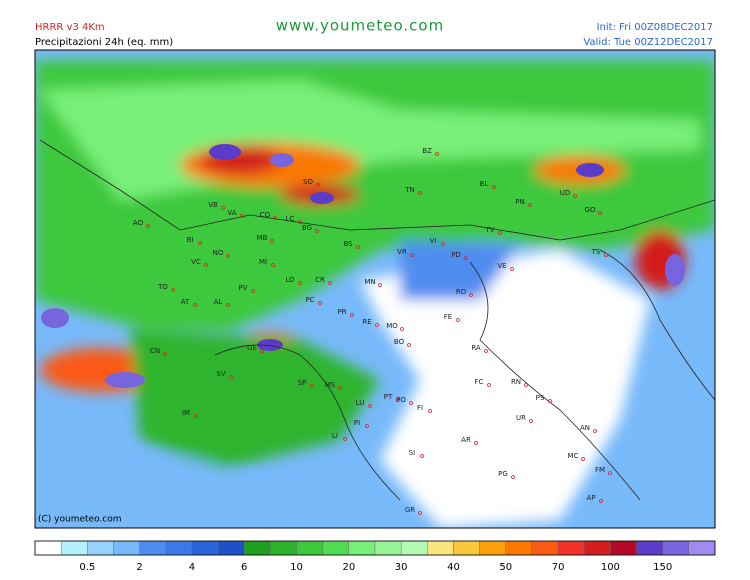  What do you see at coordinates (155, 351) in the screenshot?
I see `place-label: CN` at bounding box center [155, 351].